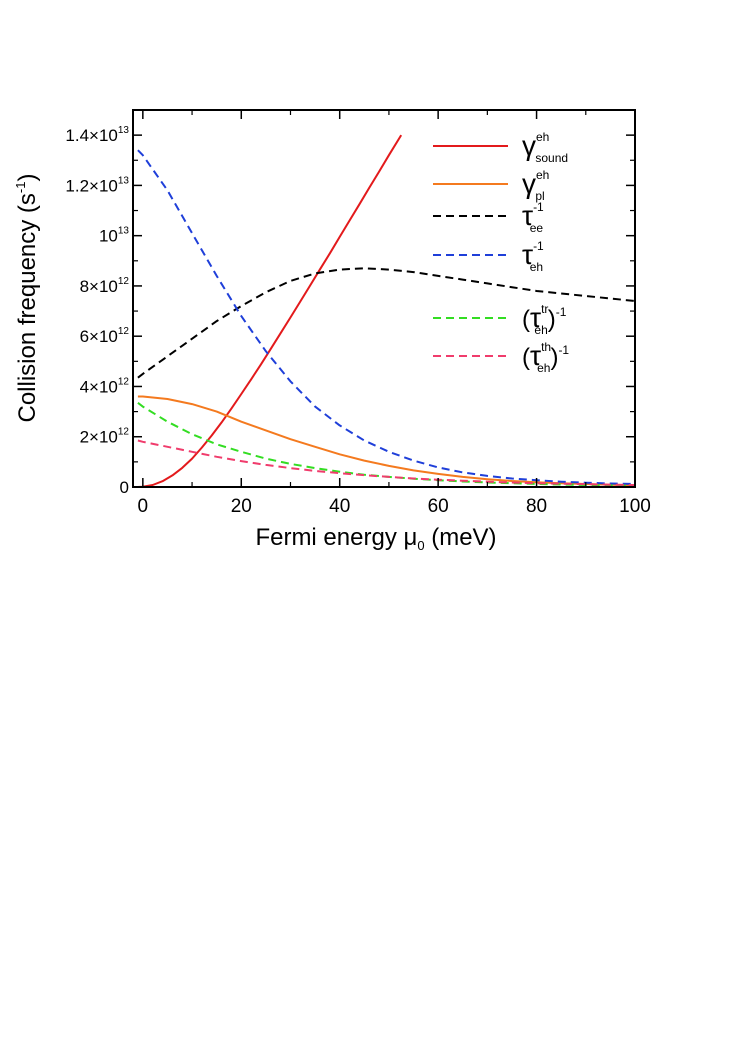 This screenshot has width=747, height=1056. Describe the element at coordinates (124, 487) in the screenshot. I see `y-tick-label: 0` at that location.